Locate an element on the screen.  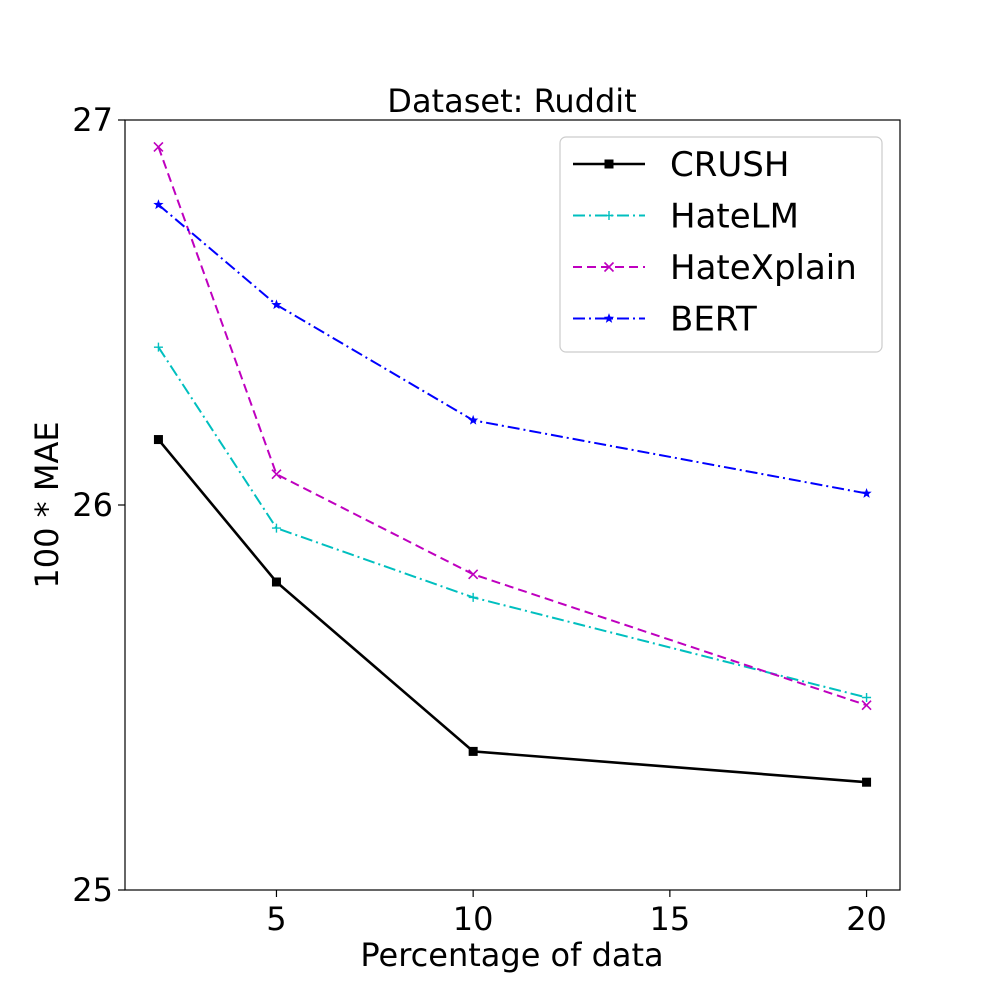
x-axis-label: Percentage of data is located at coordinates (511, 955).